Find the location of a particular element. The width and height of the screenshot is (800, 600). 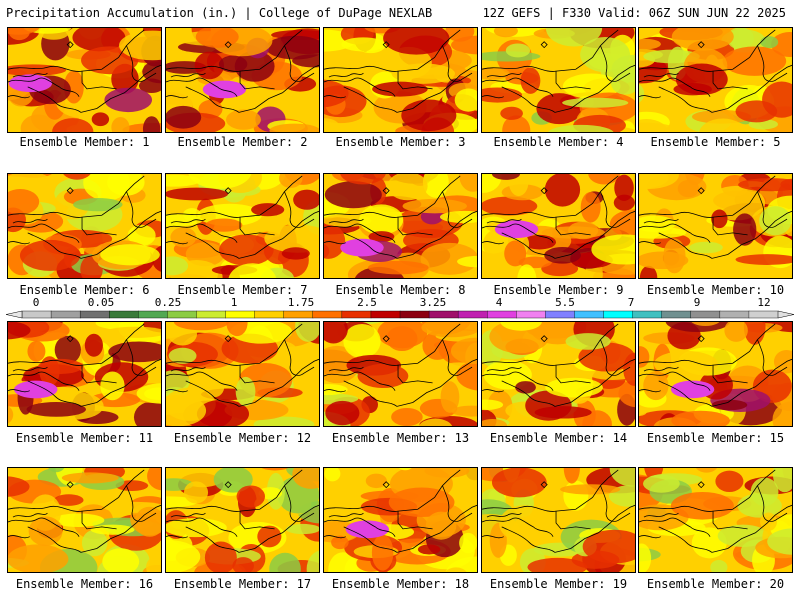

colorbar-tick-label: 2.5 is located at coordinates (367, 302).